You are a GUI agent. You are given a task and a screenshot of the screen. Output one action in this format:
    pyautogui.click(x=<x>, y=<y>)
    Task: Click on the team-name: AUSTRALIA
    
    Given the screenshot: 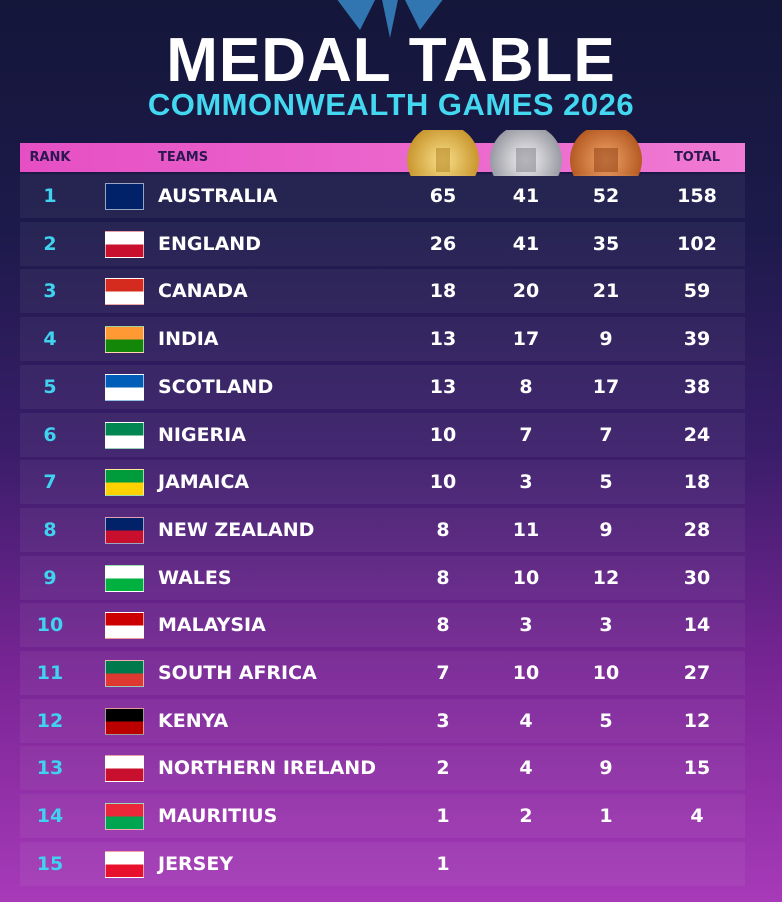 What is the action you would take?
    pyautogui.click(x=218, y=196)
    